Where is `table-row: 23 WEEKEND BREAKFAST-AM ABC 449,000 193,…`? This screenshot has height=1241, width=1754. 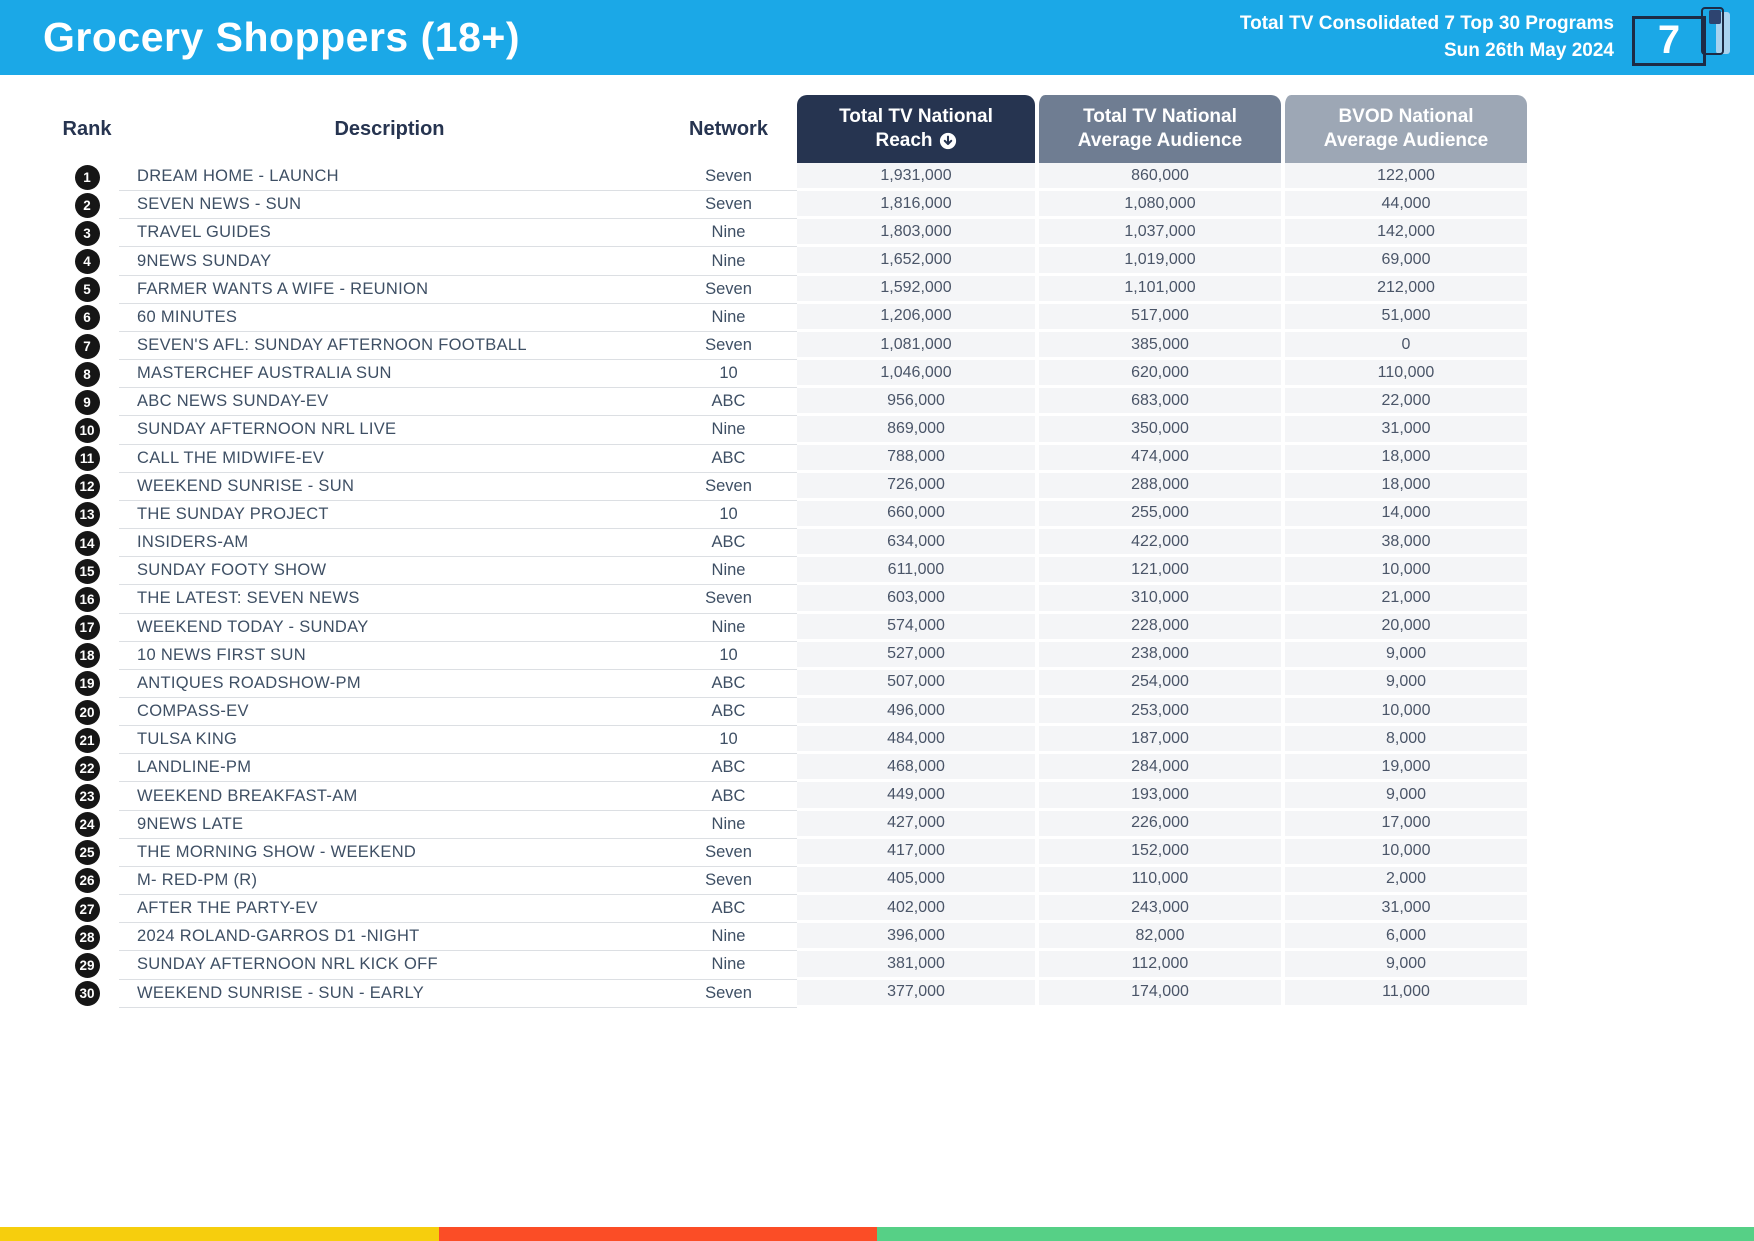
table-row: 23 WEEKEND BREAKFAST-AM ABC 449,000 193,… is located at coordinates (791, 796).